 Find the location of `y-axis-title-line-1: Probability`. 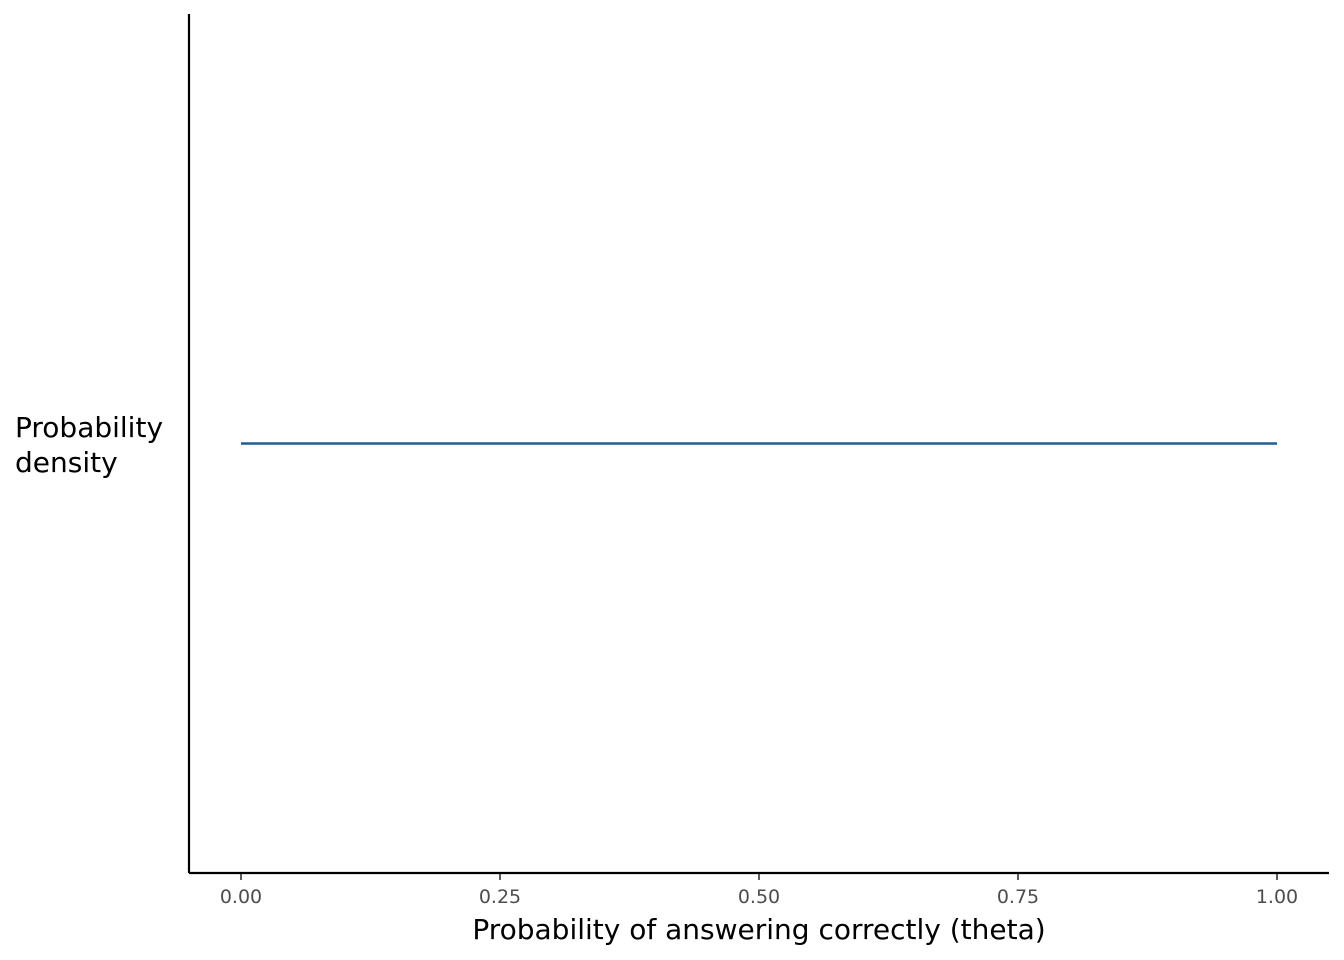

y-axis-title-line-1: Probability is located at coordinates (89, 427).